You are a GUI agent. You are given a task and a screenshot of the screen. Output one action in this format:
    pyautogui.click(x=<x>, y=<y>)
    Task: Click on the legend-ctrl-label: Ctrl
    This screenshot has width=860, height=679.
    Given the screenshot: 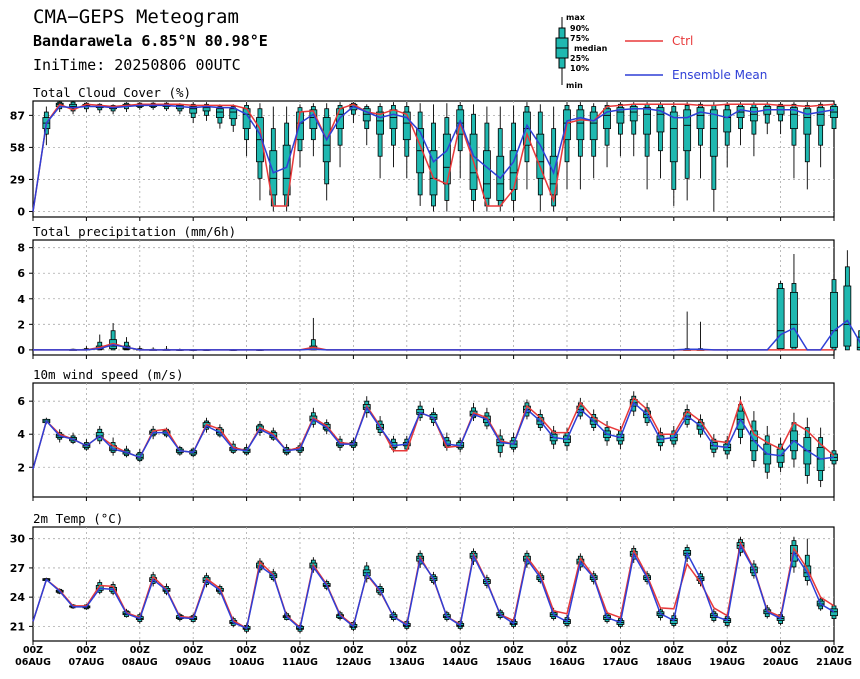 What is the action you would take?
    pyautogui.click(x=682, y=41)
    